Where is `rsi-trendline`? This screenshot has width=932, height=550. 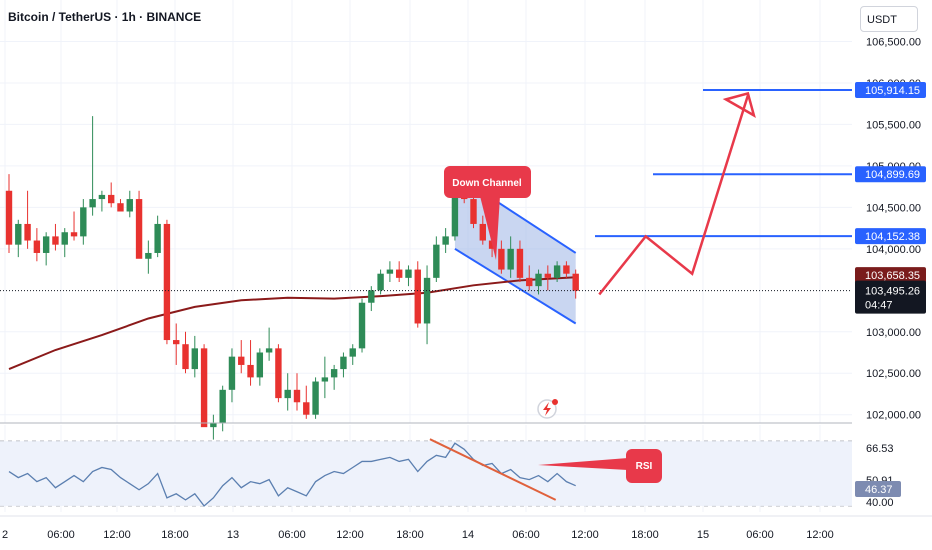 rsi-trendline is located at coordinates (493, 469).